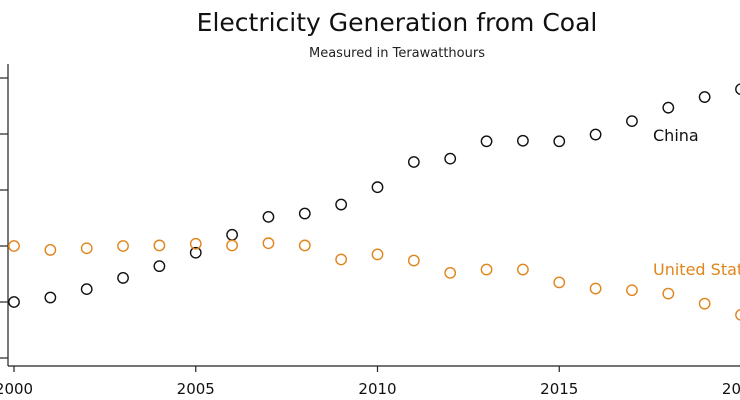  Describe the element at coordinates (196, 389) in the screenshot. I see `x-tick-label: 2005` at that location.